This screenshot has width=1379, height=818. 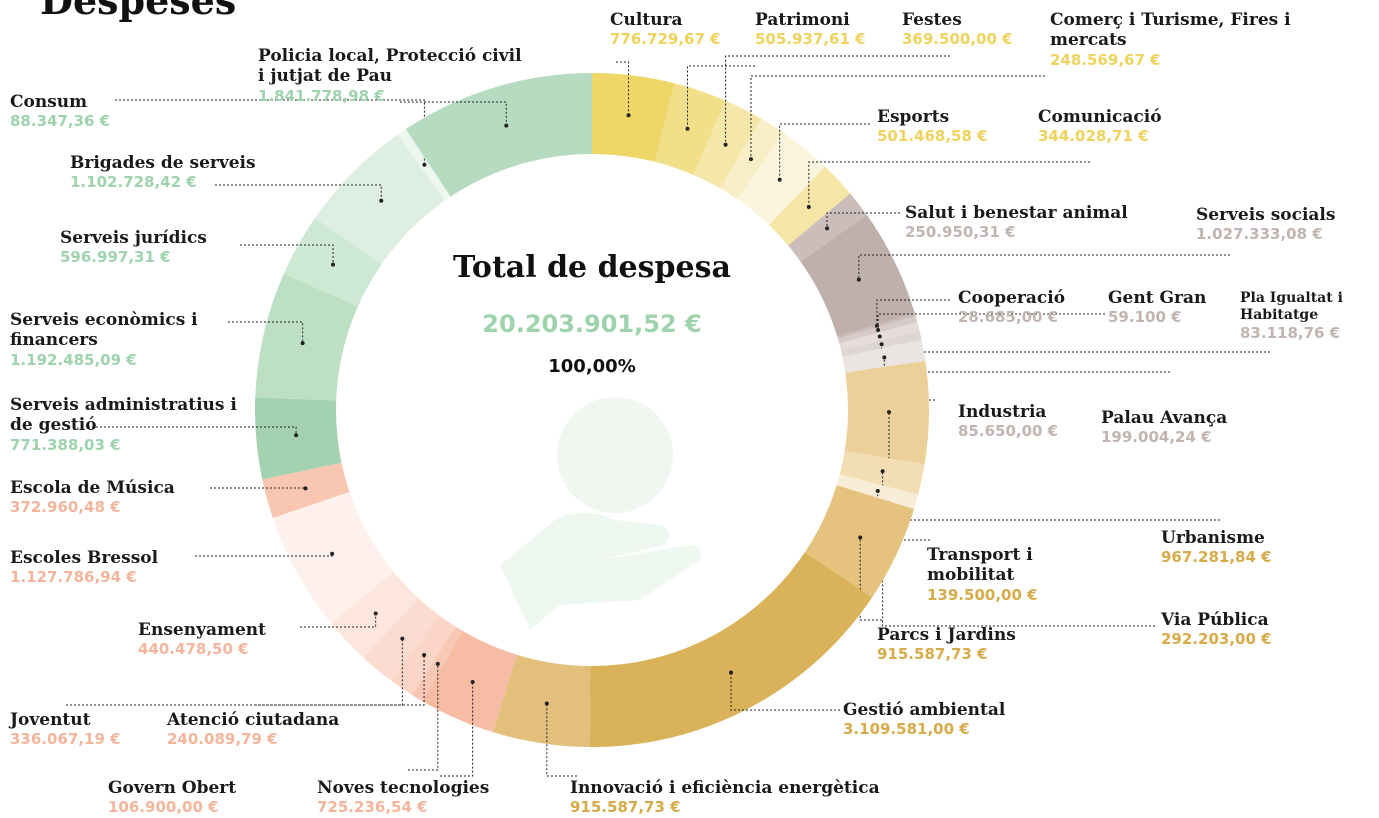 What do you see at coordinates (1012, 298) in the screenshot?
I see `label-name: Cooperació` at bounding box center [1012, 298].